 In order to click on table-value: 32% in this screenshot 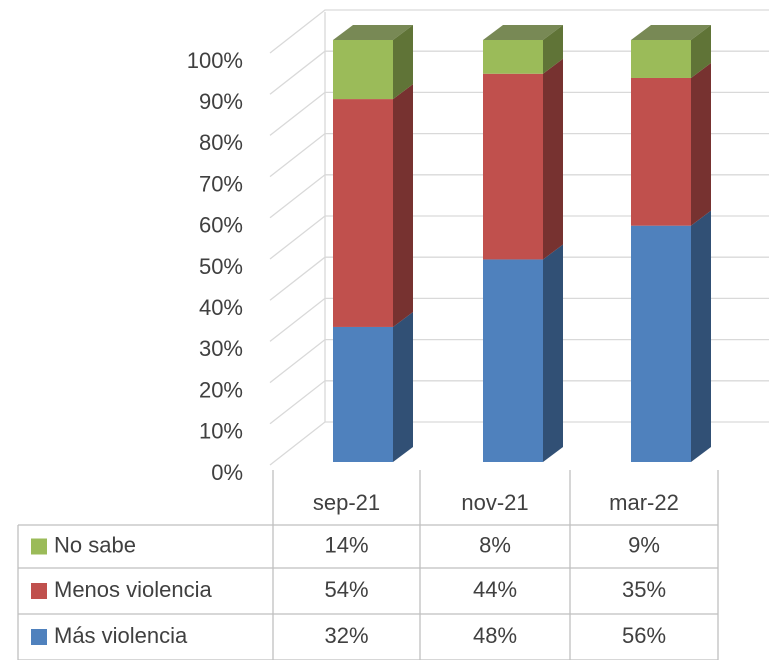, I will do `click(346, 635)`.